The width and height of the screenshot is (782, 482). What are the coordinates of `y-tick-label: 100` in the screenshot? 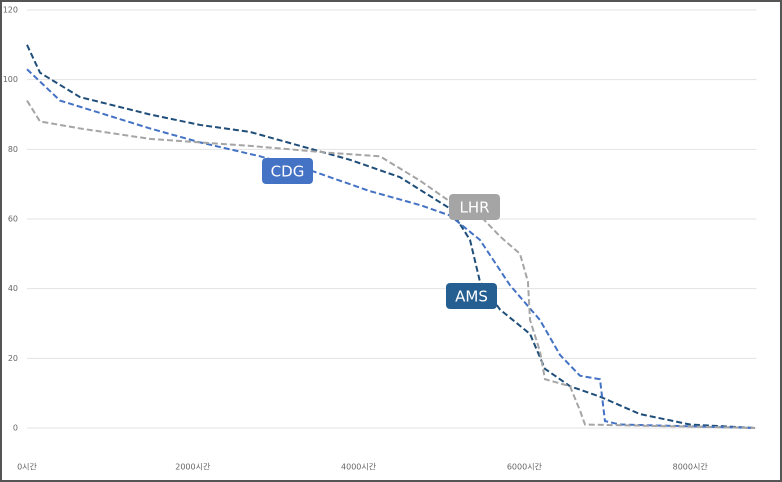 It's located at (10, 79).